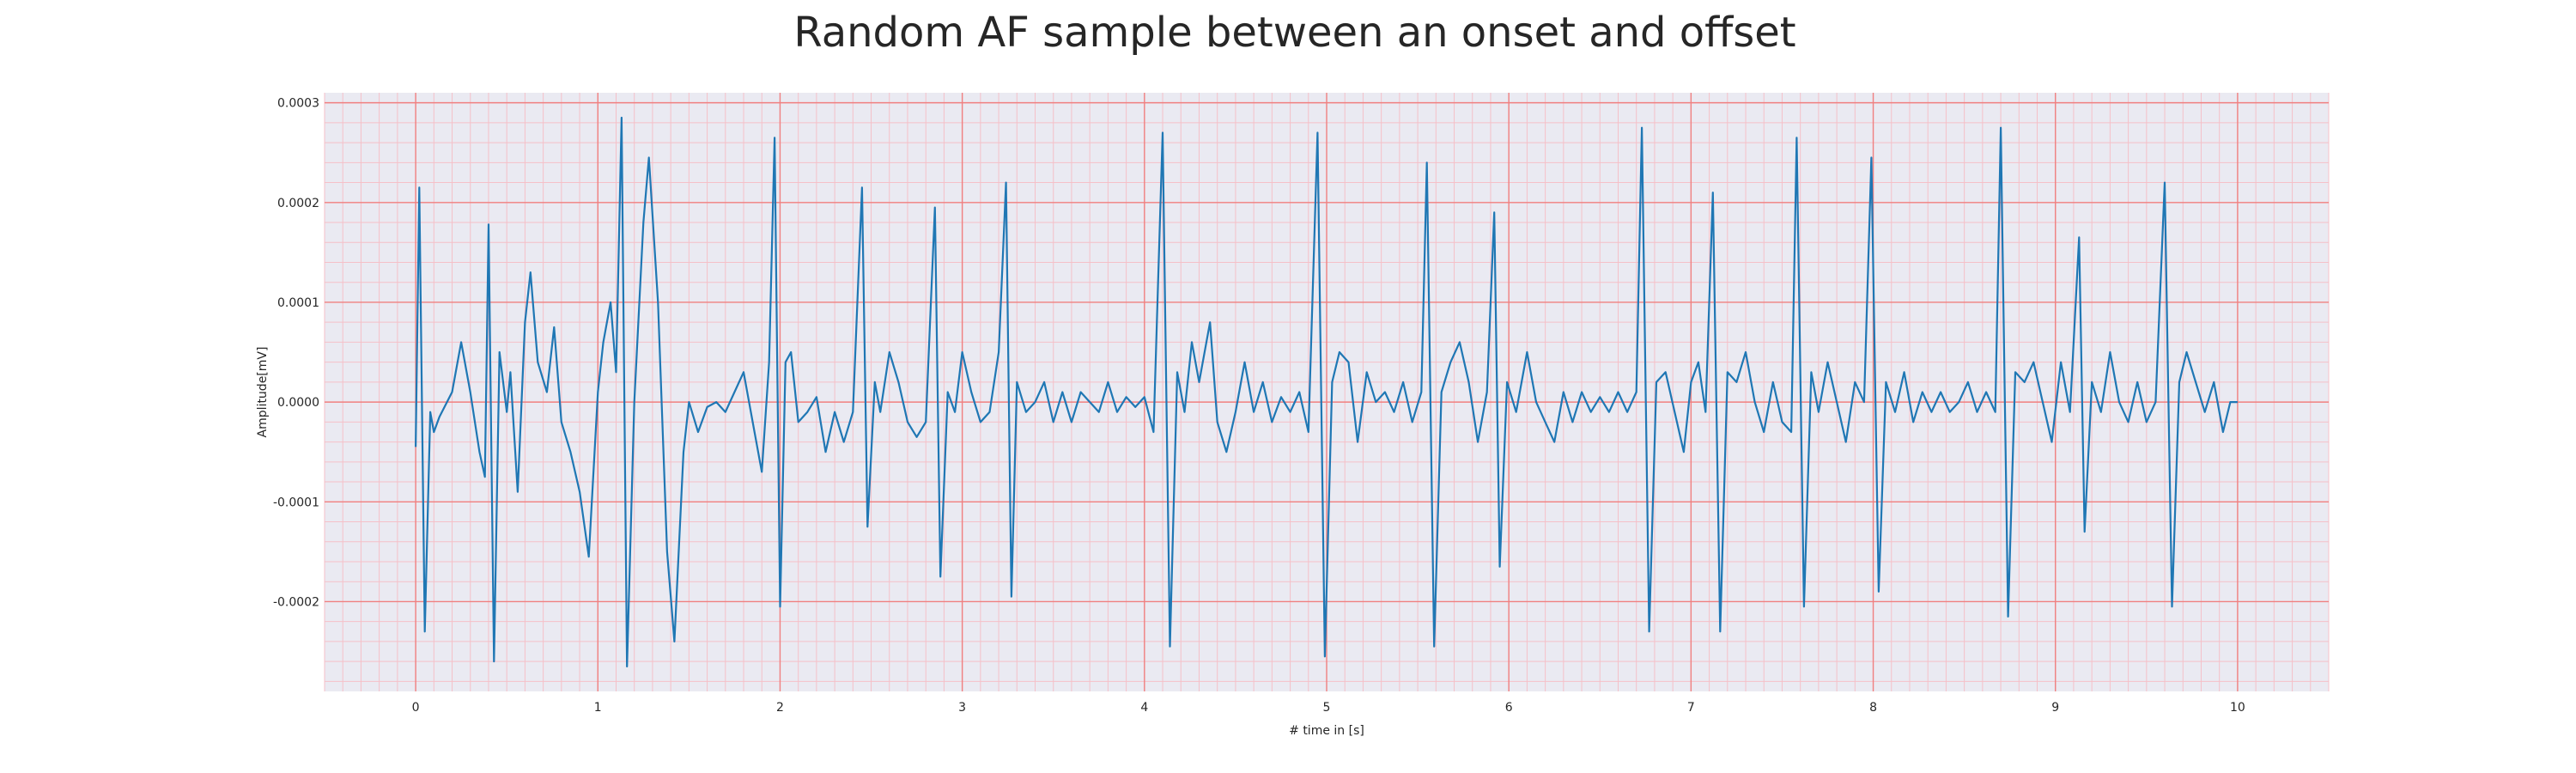 The width and height of the screenshot is (2576, 773). I want to click on y-tick-label: 0.0003, so click(298, 104).